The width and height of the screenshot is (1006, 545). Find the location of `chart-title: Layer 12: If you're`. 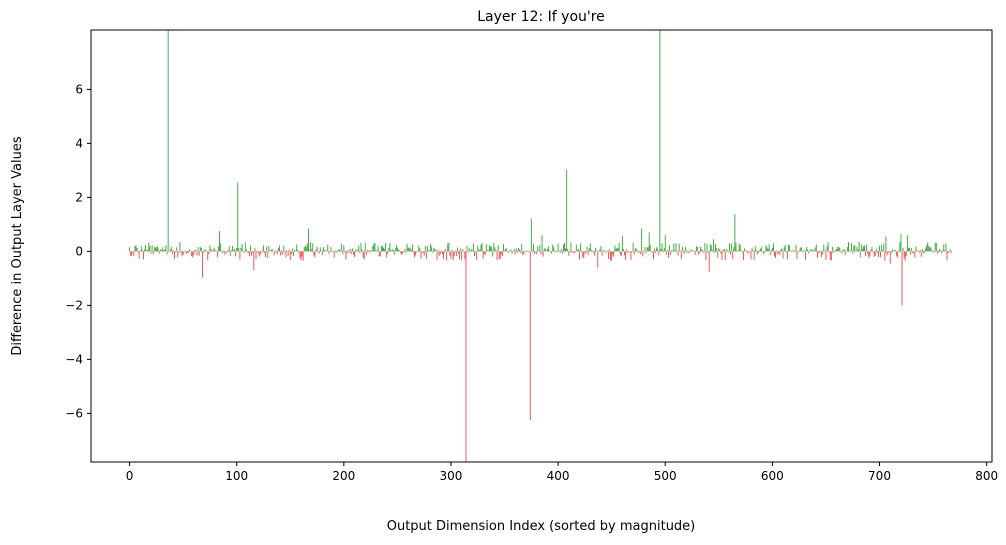

chart-title: Layer 12: If you're is located at coordinates (541, 17).